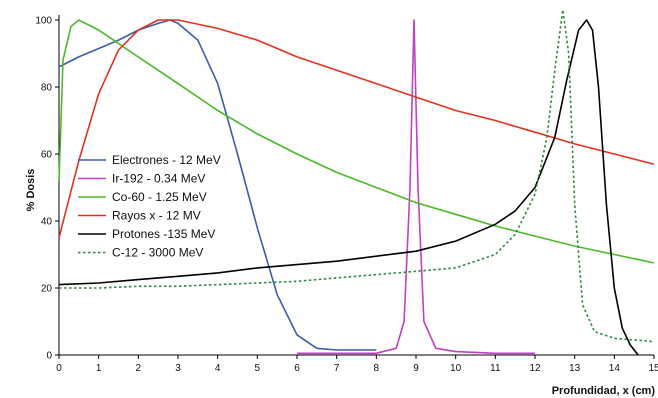  What do you see at coordinates (653, 368) in the screenshot?
I see `x-tick-label: 15` at bounding box center [653, 368].